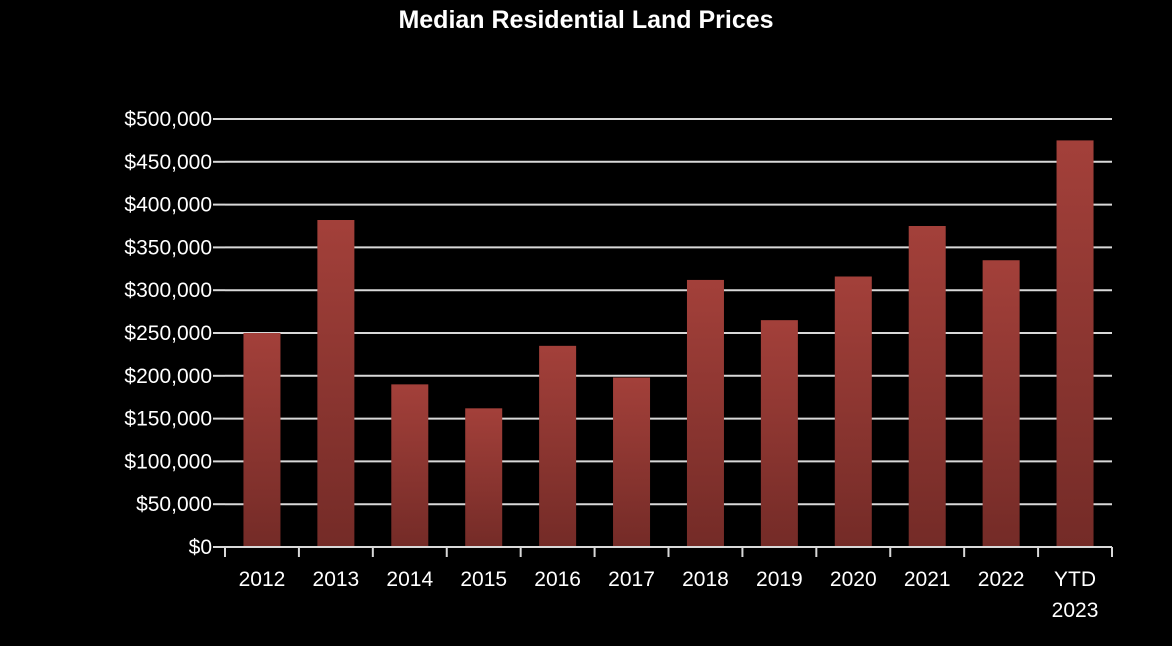  I want to click on y-tick-label: $300,000, so click(168, 290).